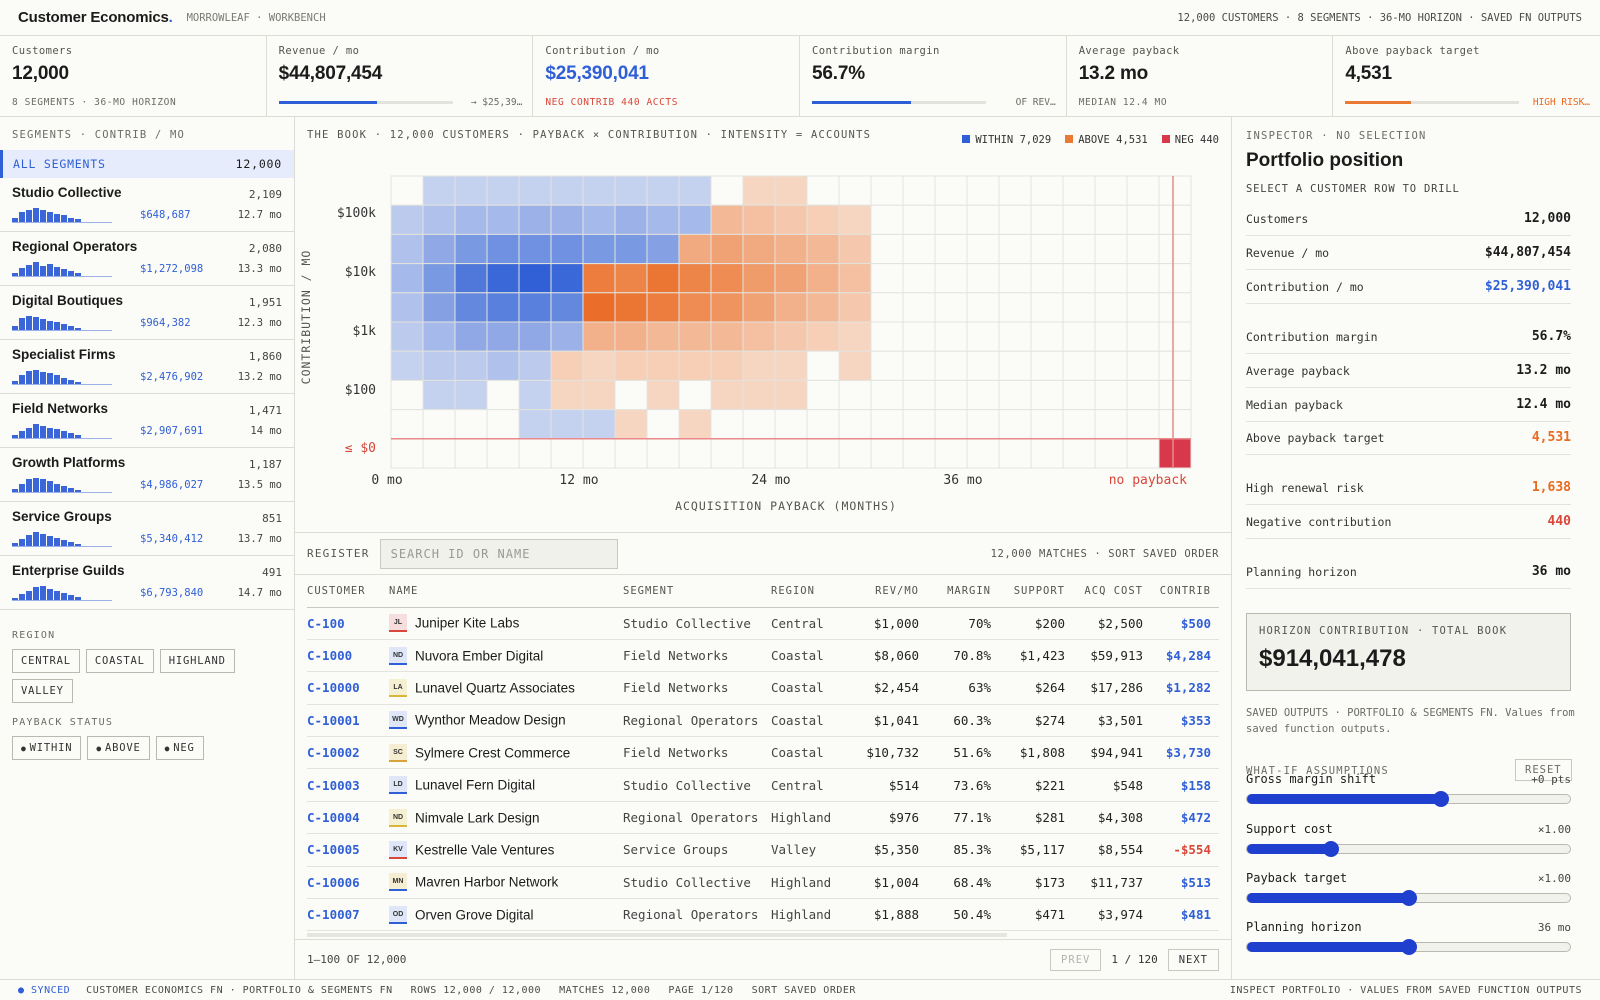 The image size is (1600, 1000). Describe the element at coordinates (147, 164) in the screenshot. I see `segment-all: ALL SEGMENTS 12,000` at that location.